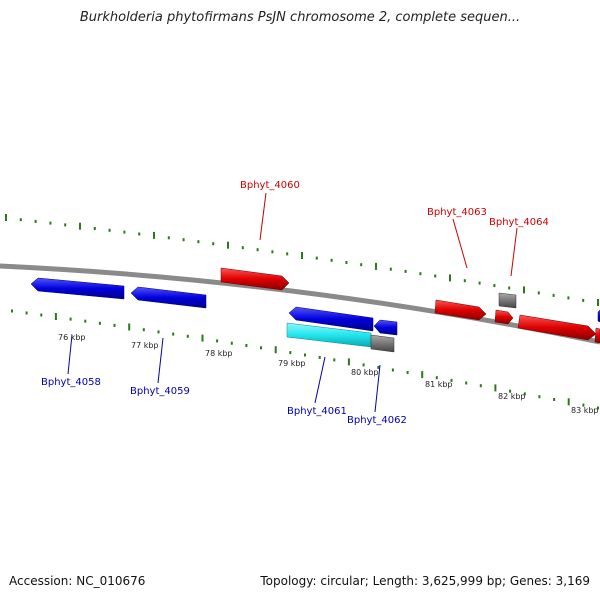 The image size is (600, 600). What do you see at coordinates (512, 396) in the screenshot?
I see `scale-label: 82 kbp` at bounding box center [512, 396].